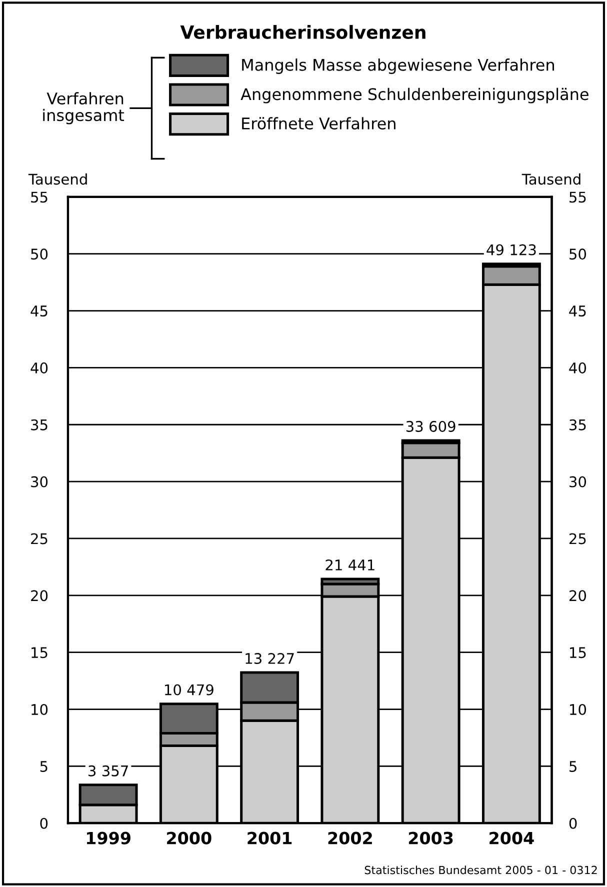  Describe the element at coordinates (39, 254) in the screenshot. I see `y-tick-label: 50` at that location.